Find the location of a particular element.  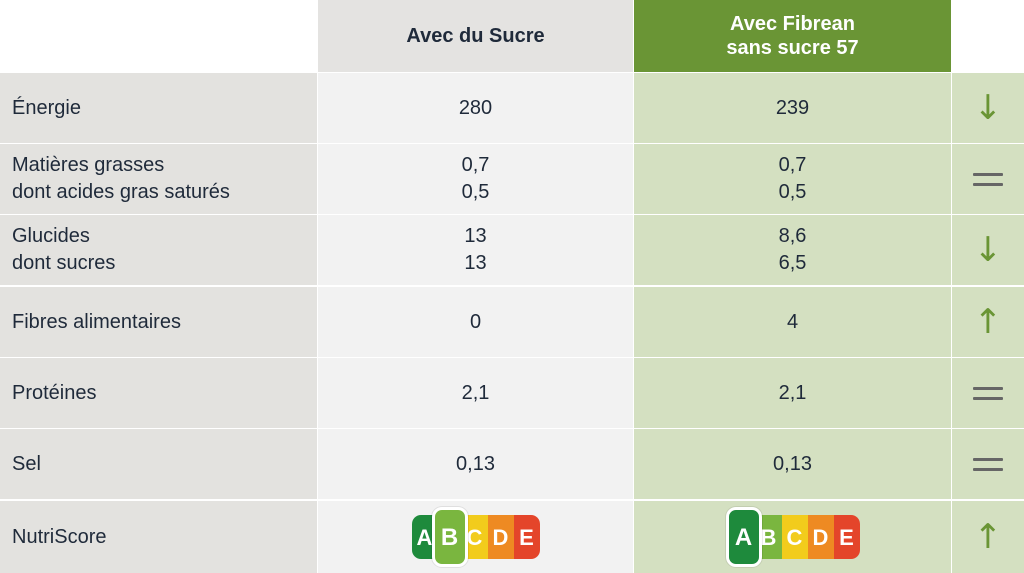

fibrean-value: 0,13 is located at coordinates (792, 464).